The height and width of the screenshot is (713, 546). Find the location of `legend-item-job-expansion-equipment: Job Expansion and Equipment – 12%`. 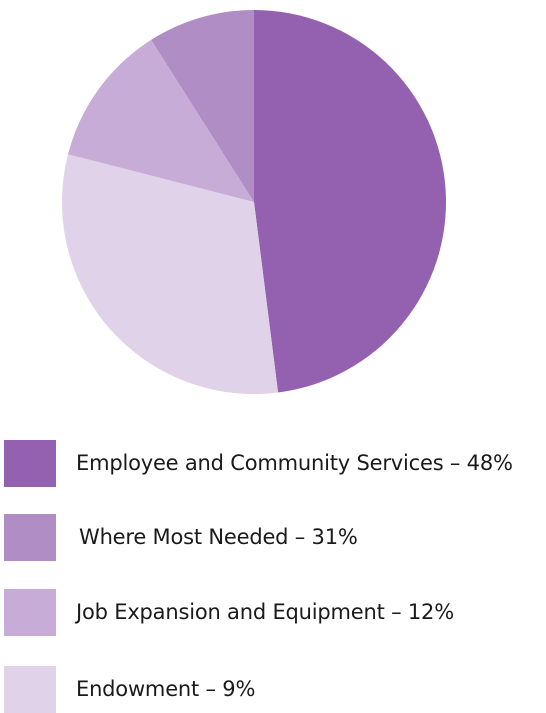

legend-item-job-expansion-equipment: Job Expansion and Equipment – 12% is located at coordinates (274, 612).